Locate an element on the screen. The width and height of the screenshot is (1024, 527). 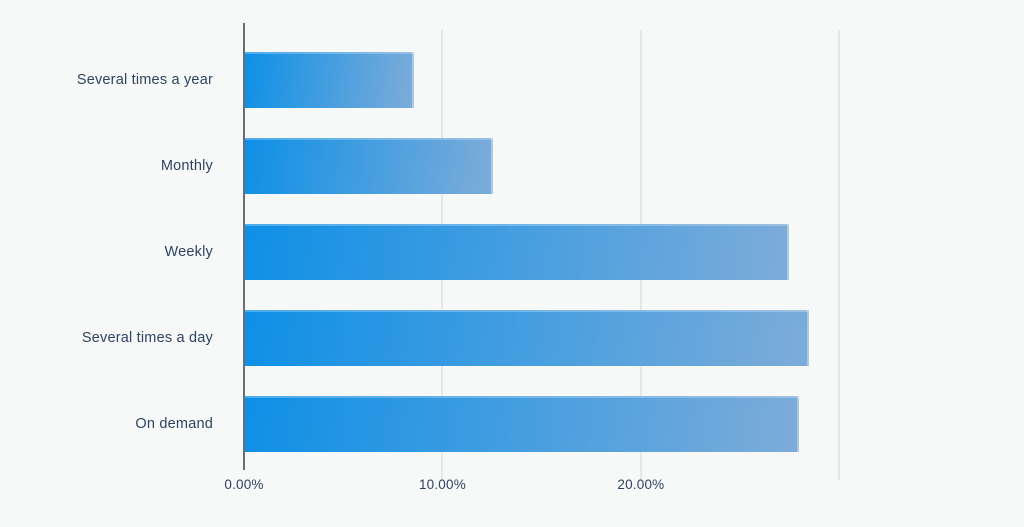
category-label: Monthly is located at coordinates (186, 166).